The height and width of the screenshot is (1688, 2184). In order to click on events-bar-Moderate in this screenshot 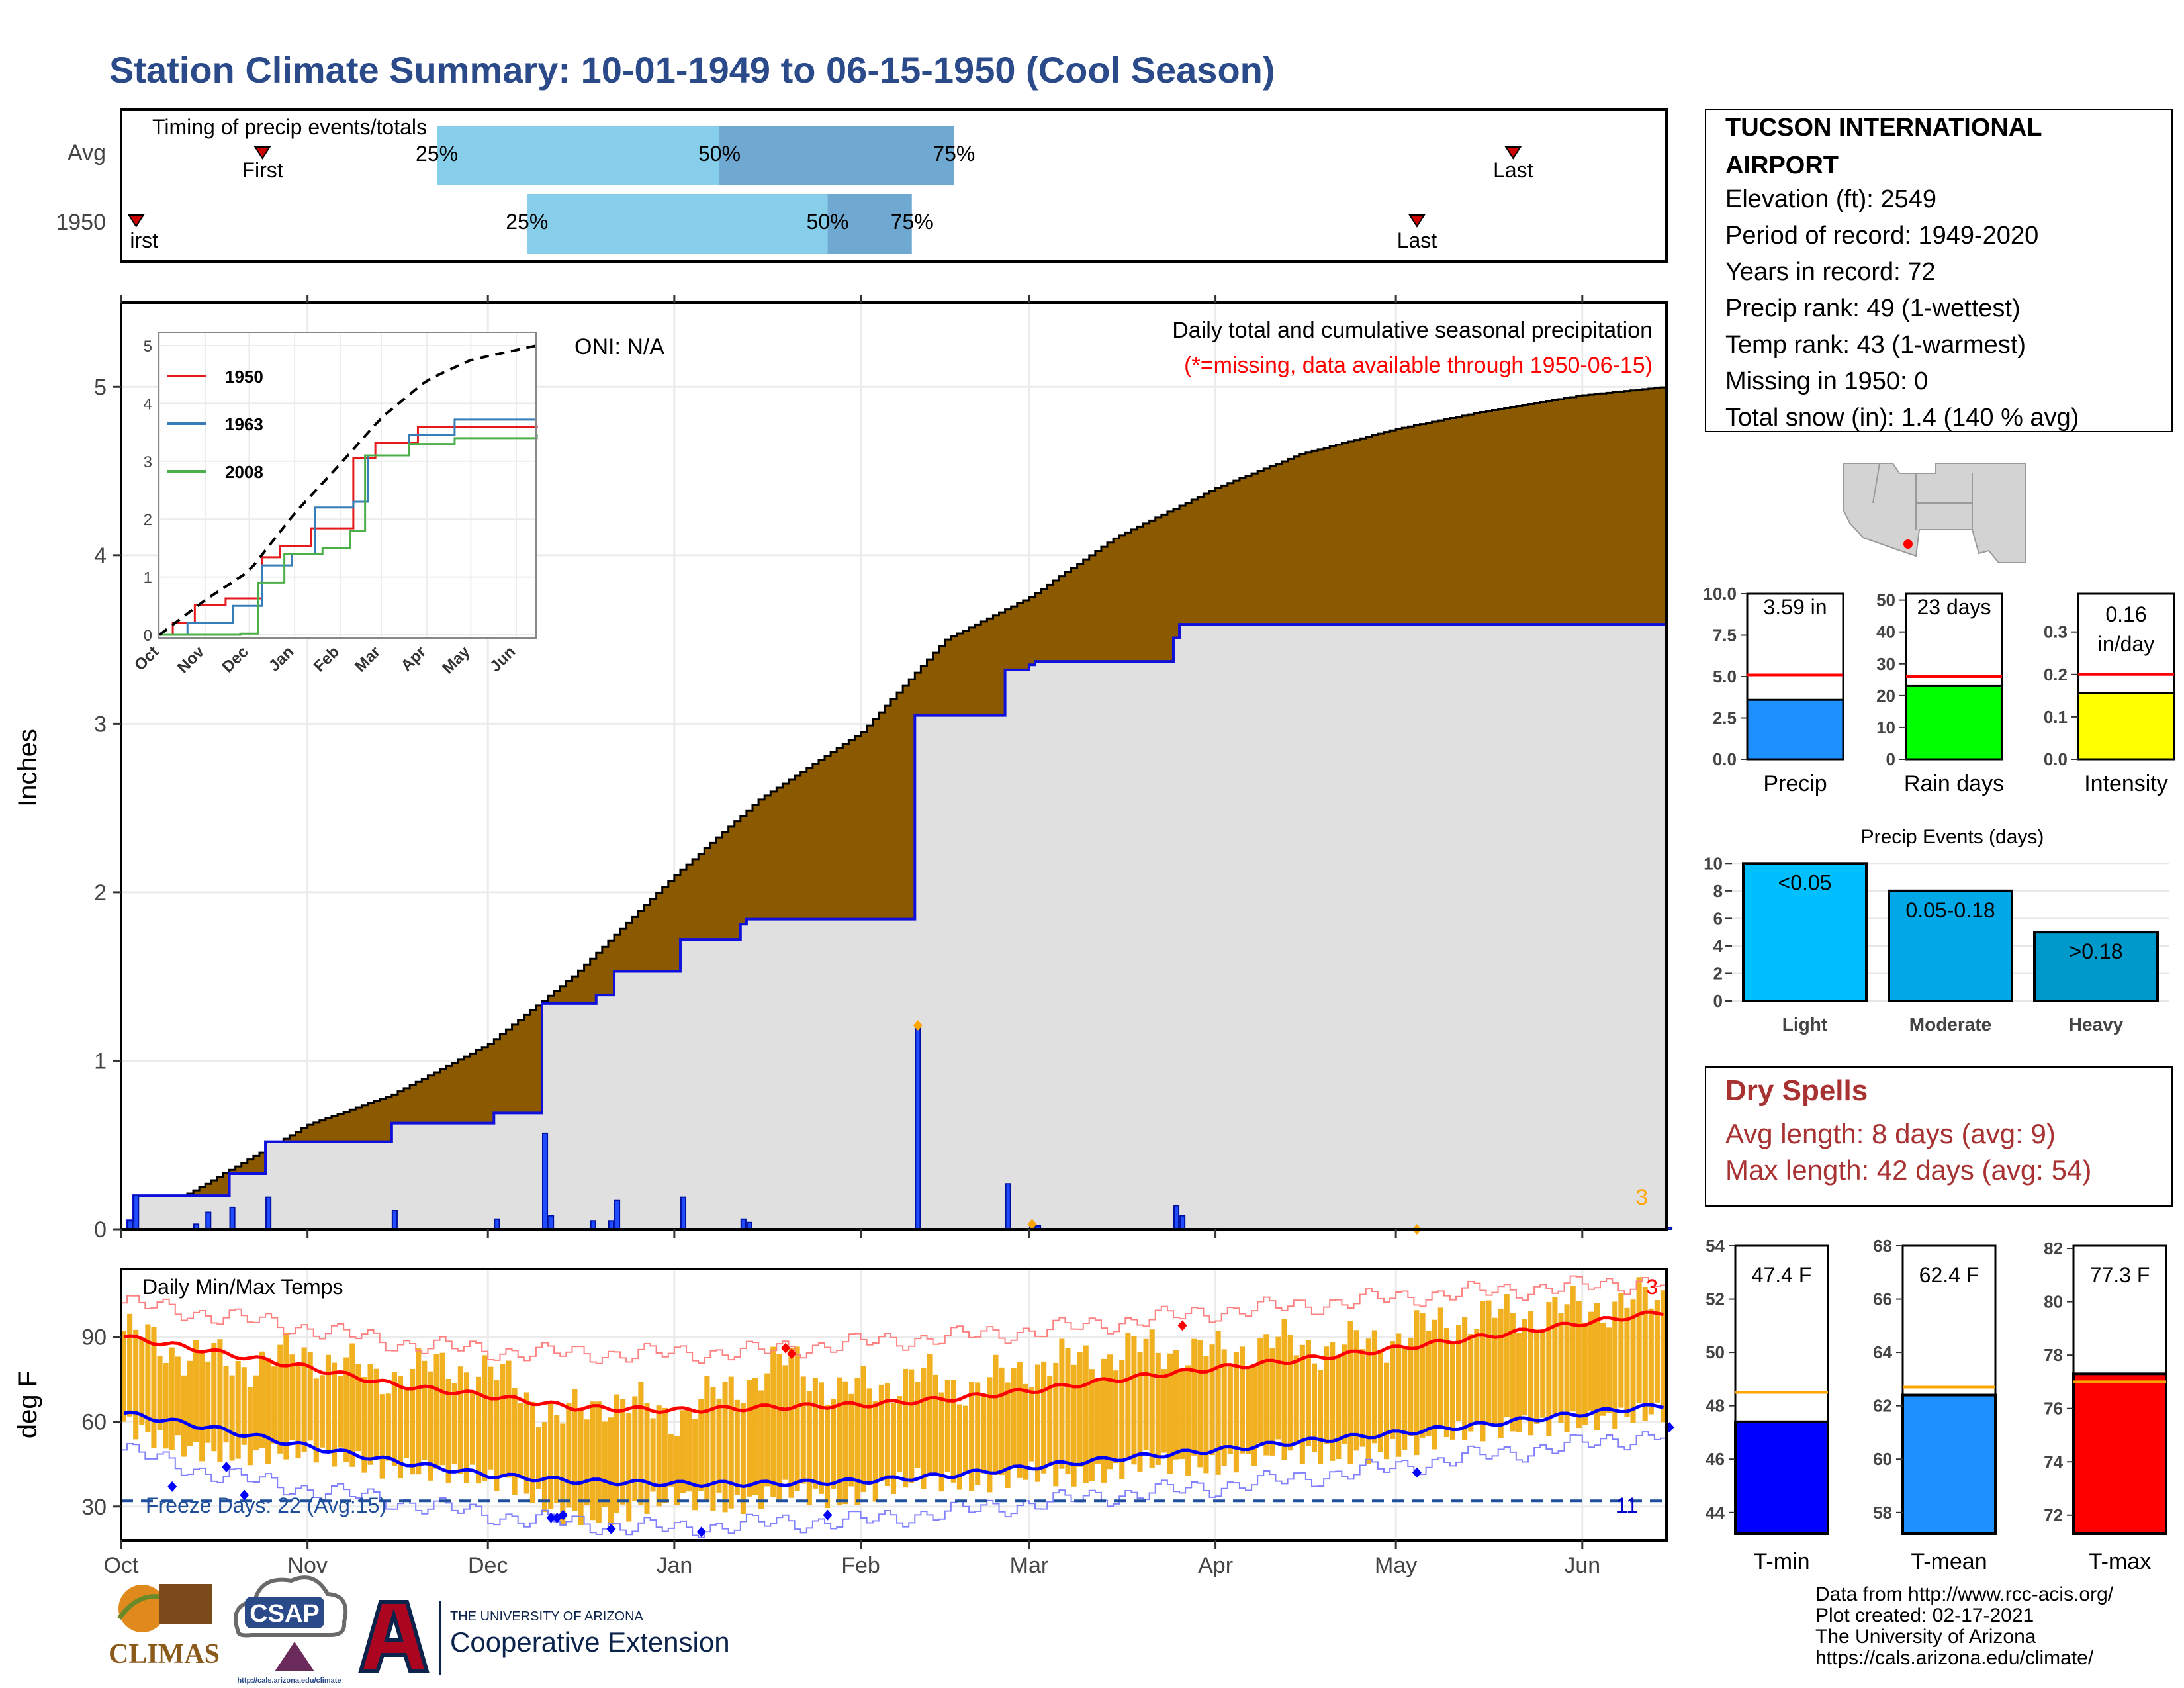, I will do `click(1951, 946)`.